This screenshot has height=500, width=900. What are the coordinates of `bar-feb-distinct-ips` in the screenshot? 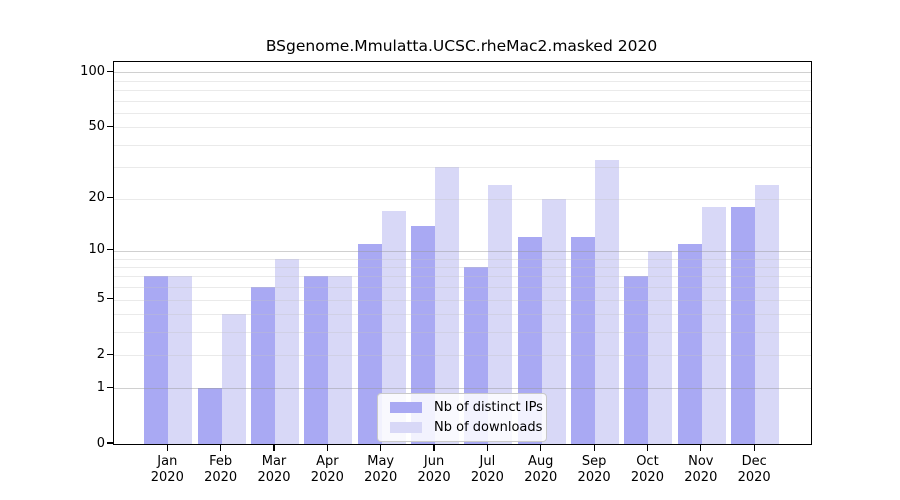 It's located at (209, 416).